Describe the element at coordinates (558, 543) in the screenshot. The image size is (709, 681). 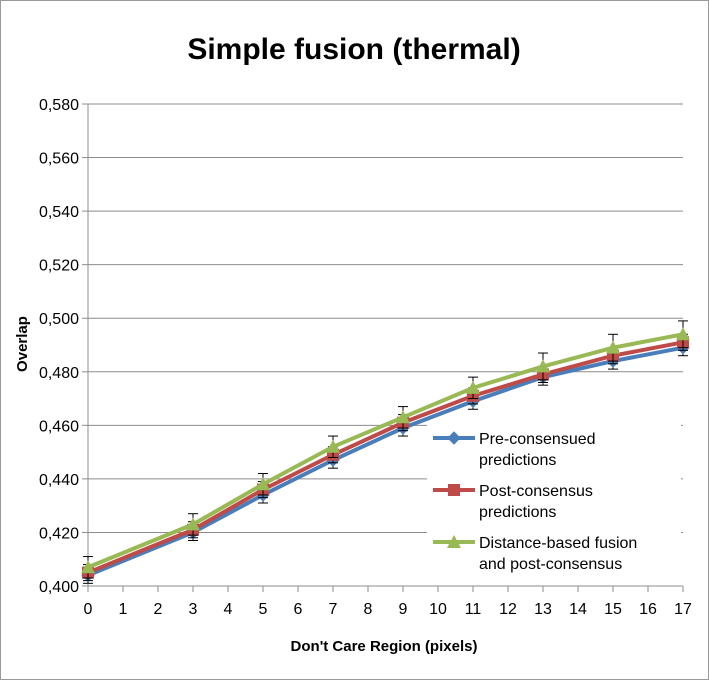
I see `legend-label: Distance-based fusion` at that location.